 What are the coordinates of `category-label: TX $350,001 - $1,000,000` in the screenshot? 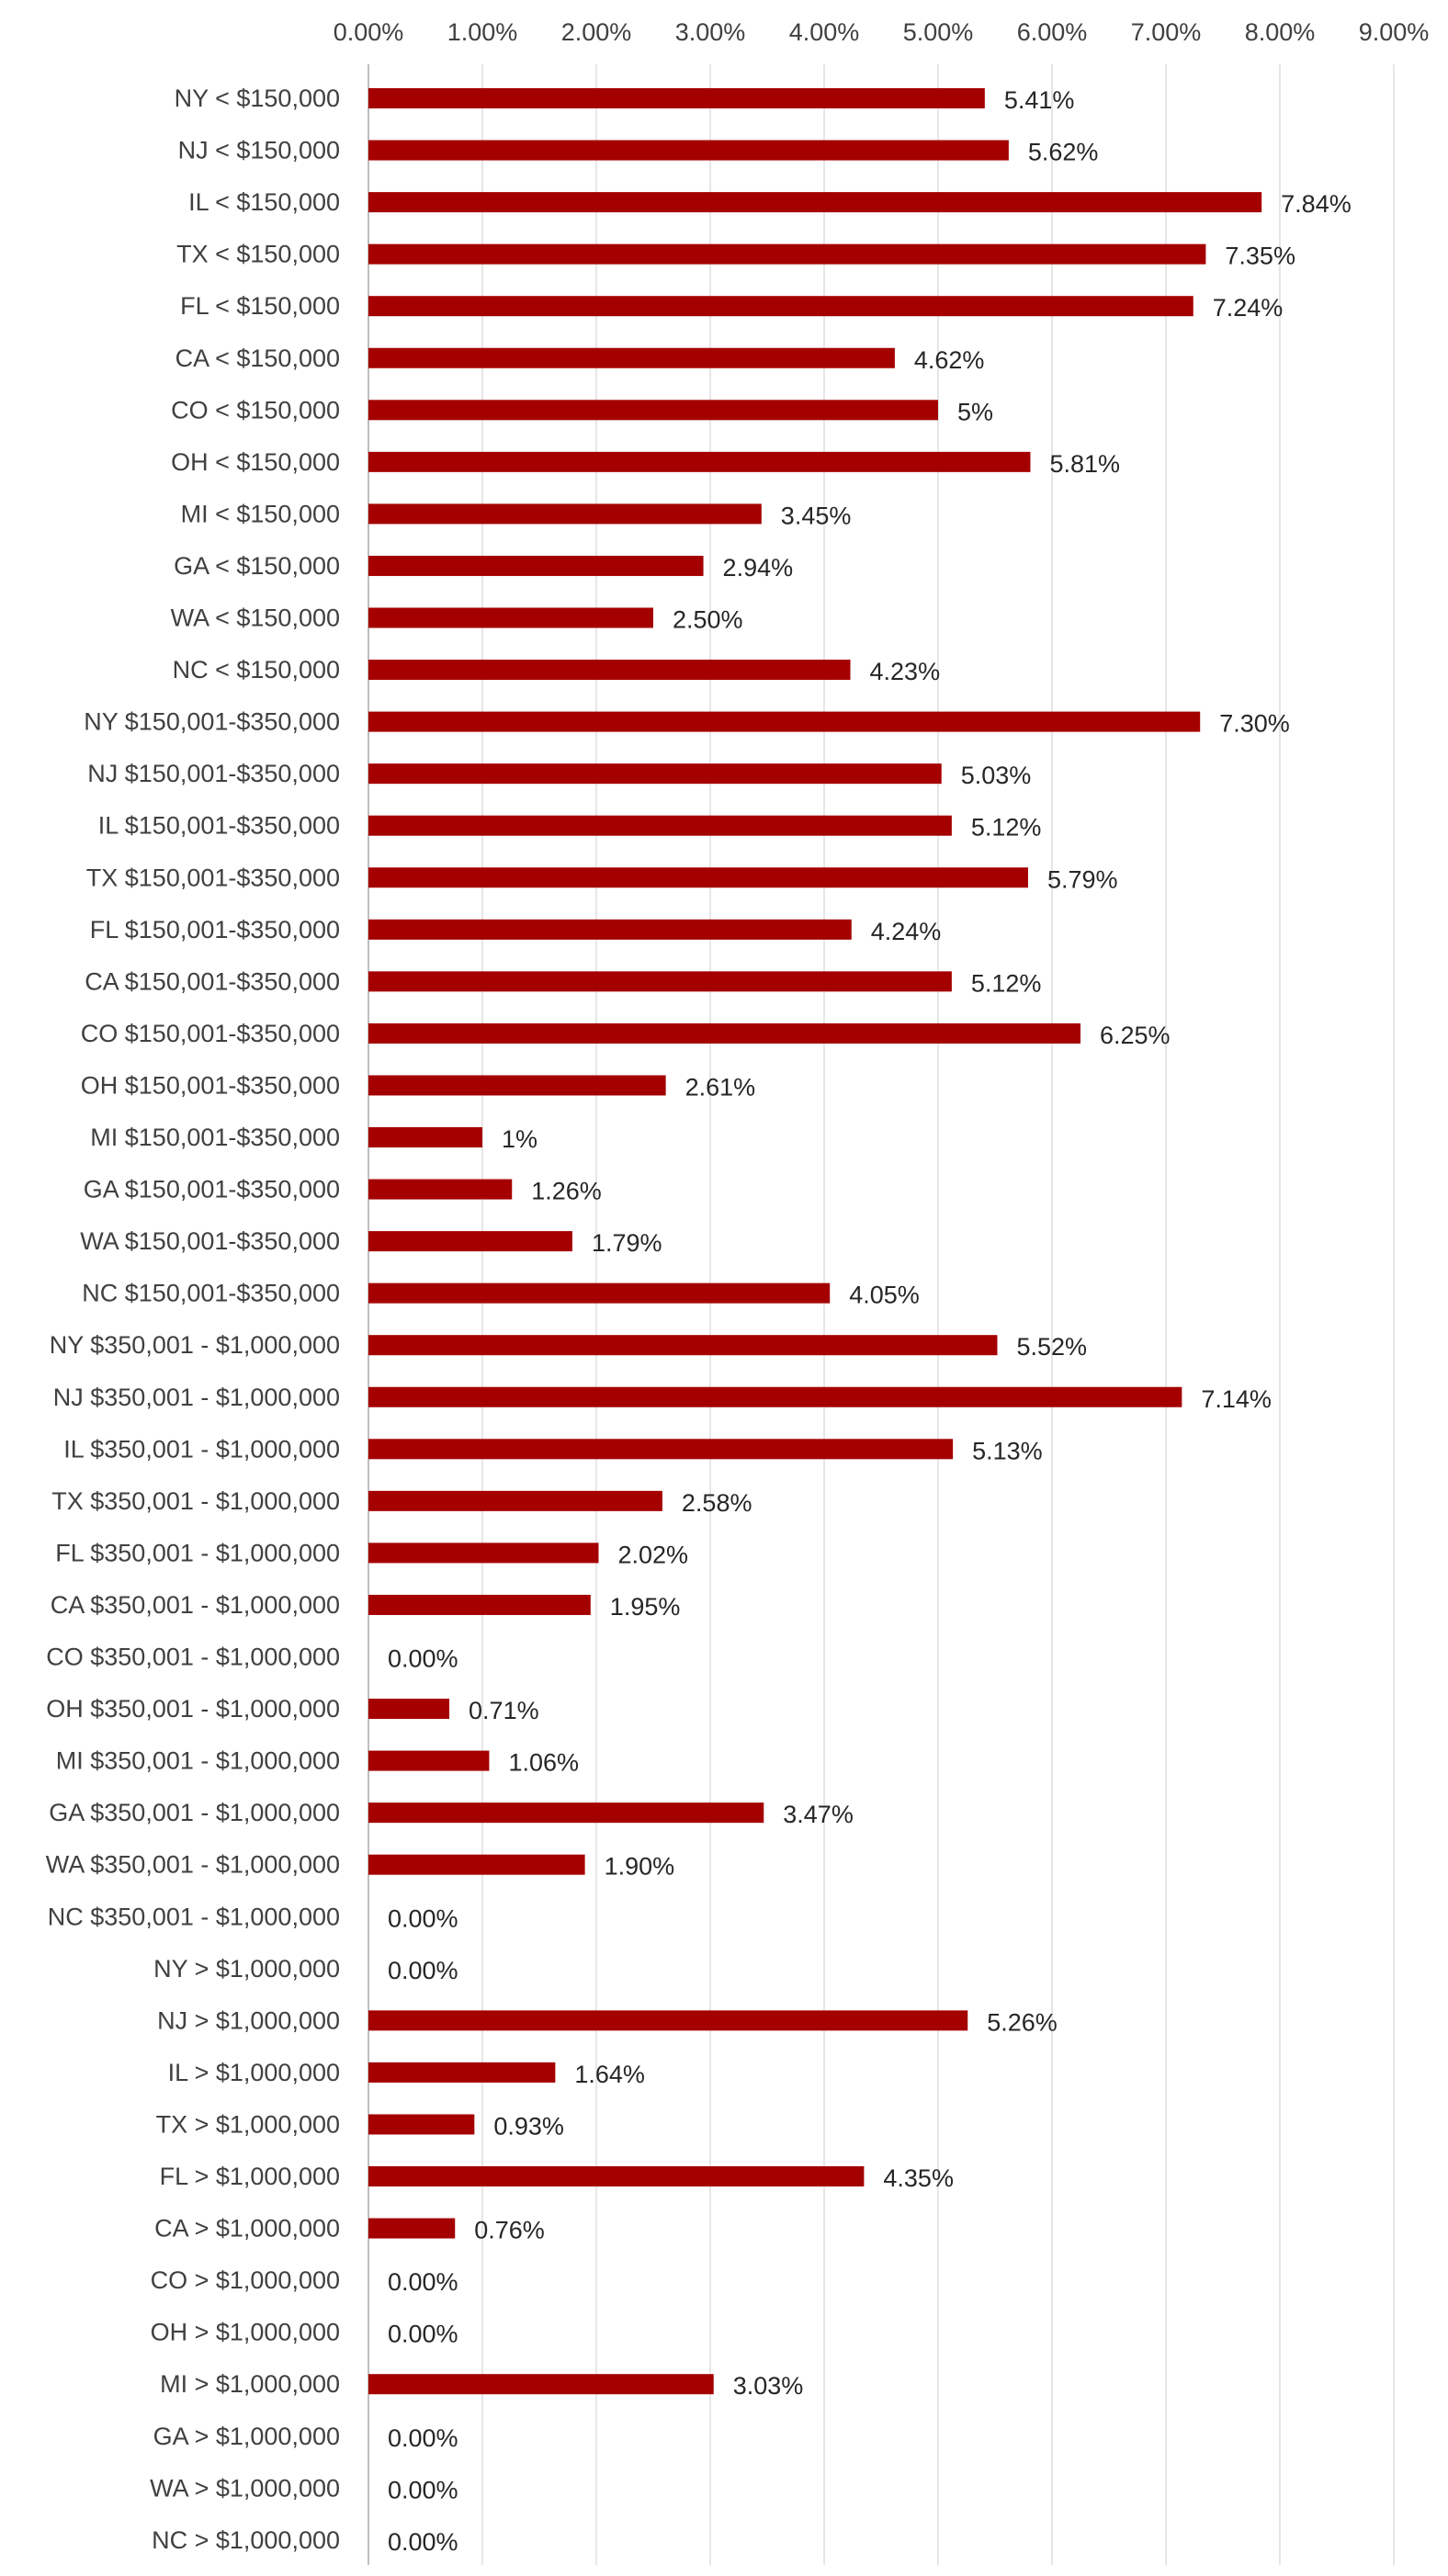 It's located at (195, 1501).